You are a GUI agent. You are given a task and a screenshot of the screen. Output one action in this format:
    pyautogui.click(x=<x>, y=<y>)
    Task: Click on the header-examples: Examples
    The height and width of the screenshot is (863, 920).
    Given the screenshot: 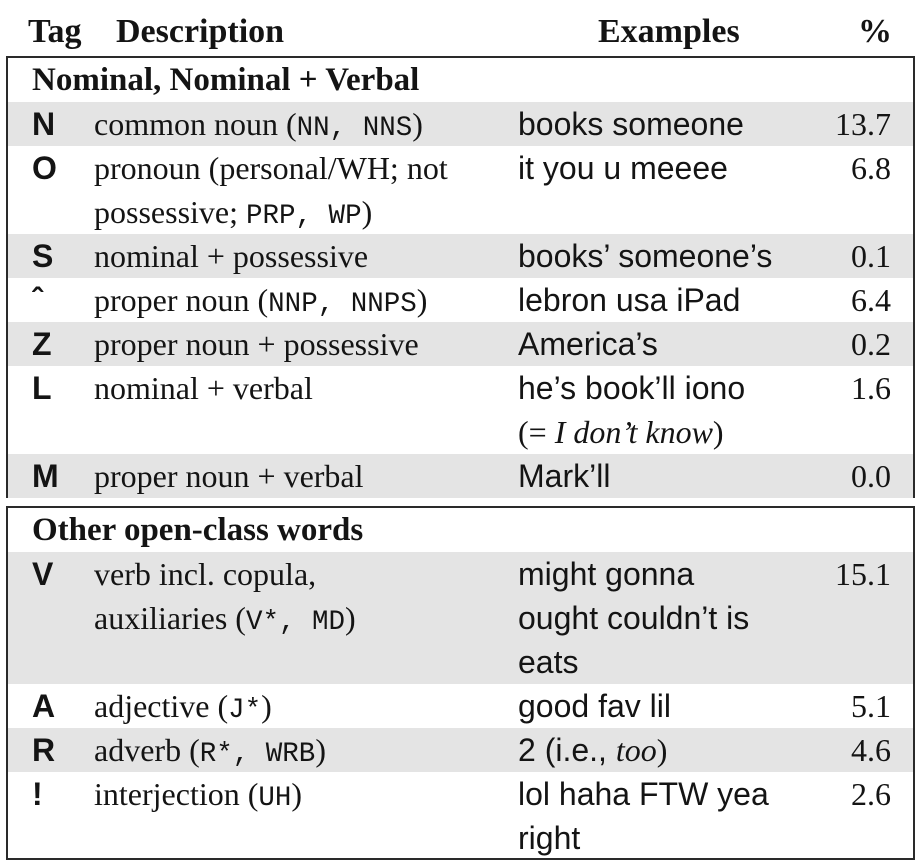 What is the action you would take?
    pyautogui.click(x=669, y=31)
    